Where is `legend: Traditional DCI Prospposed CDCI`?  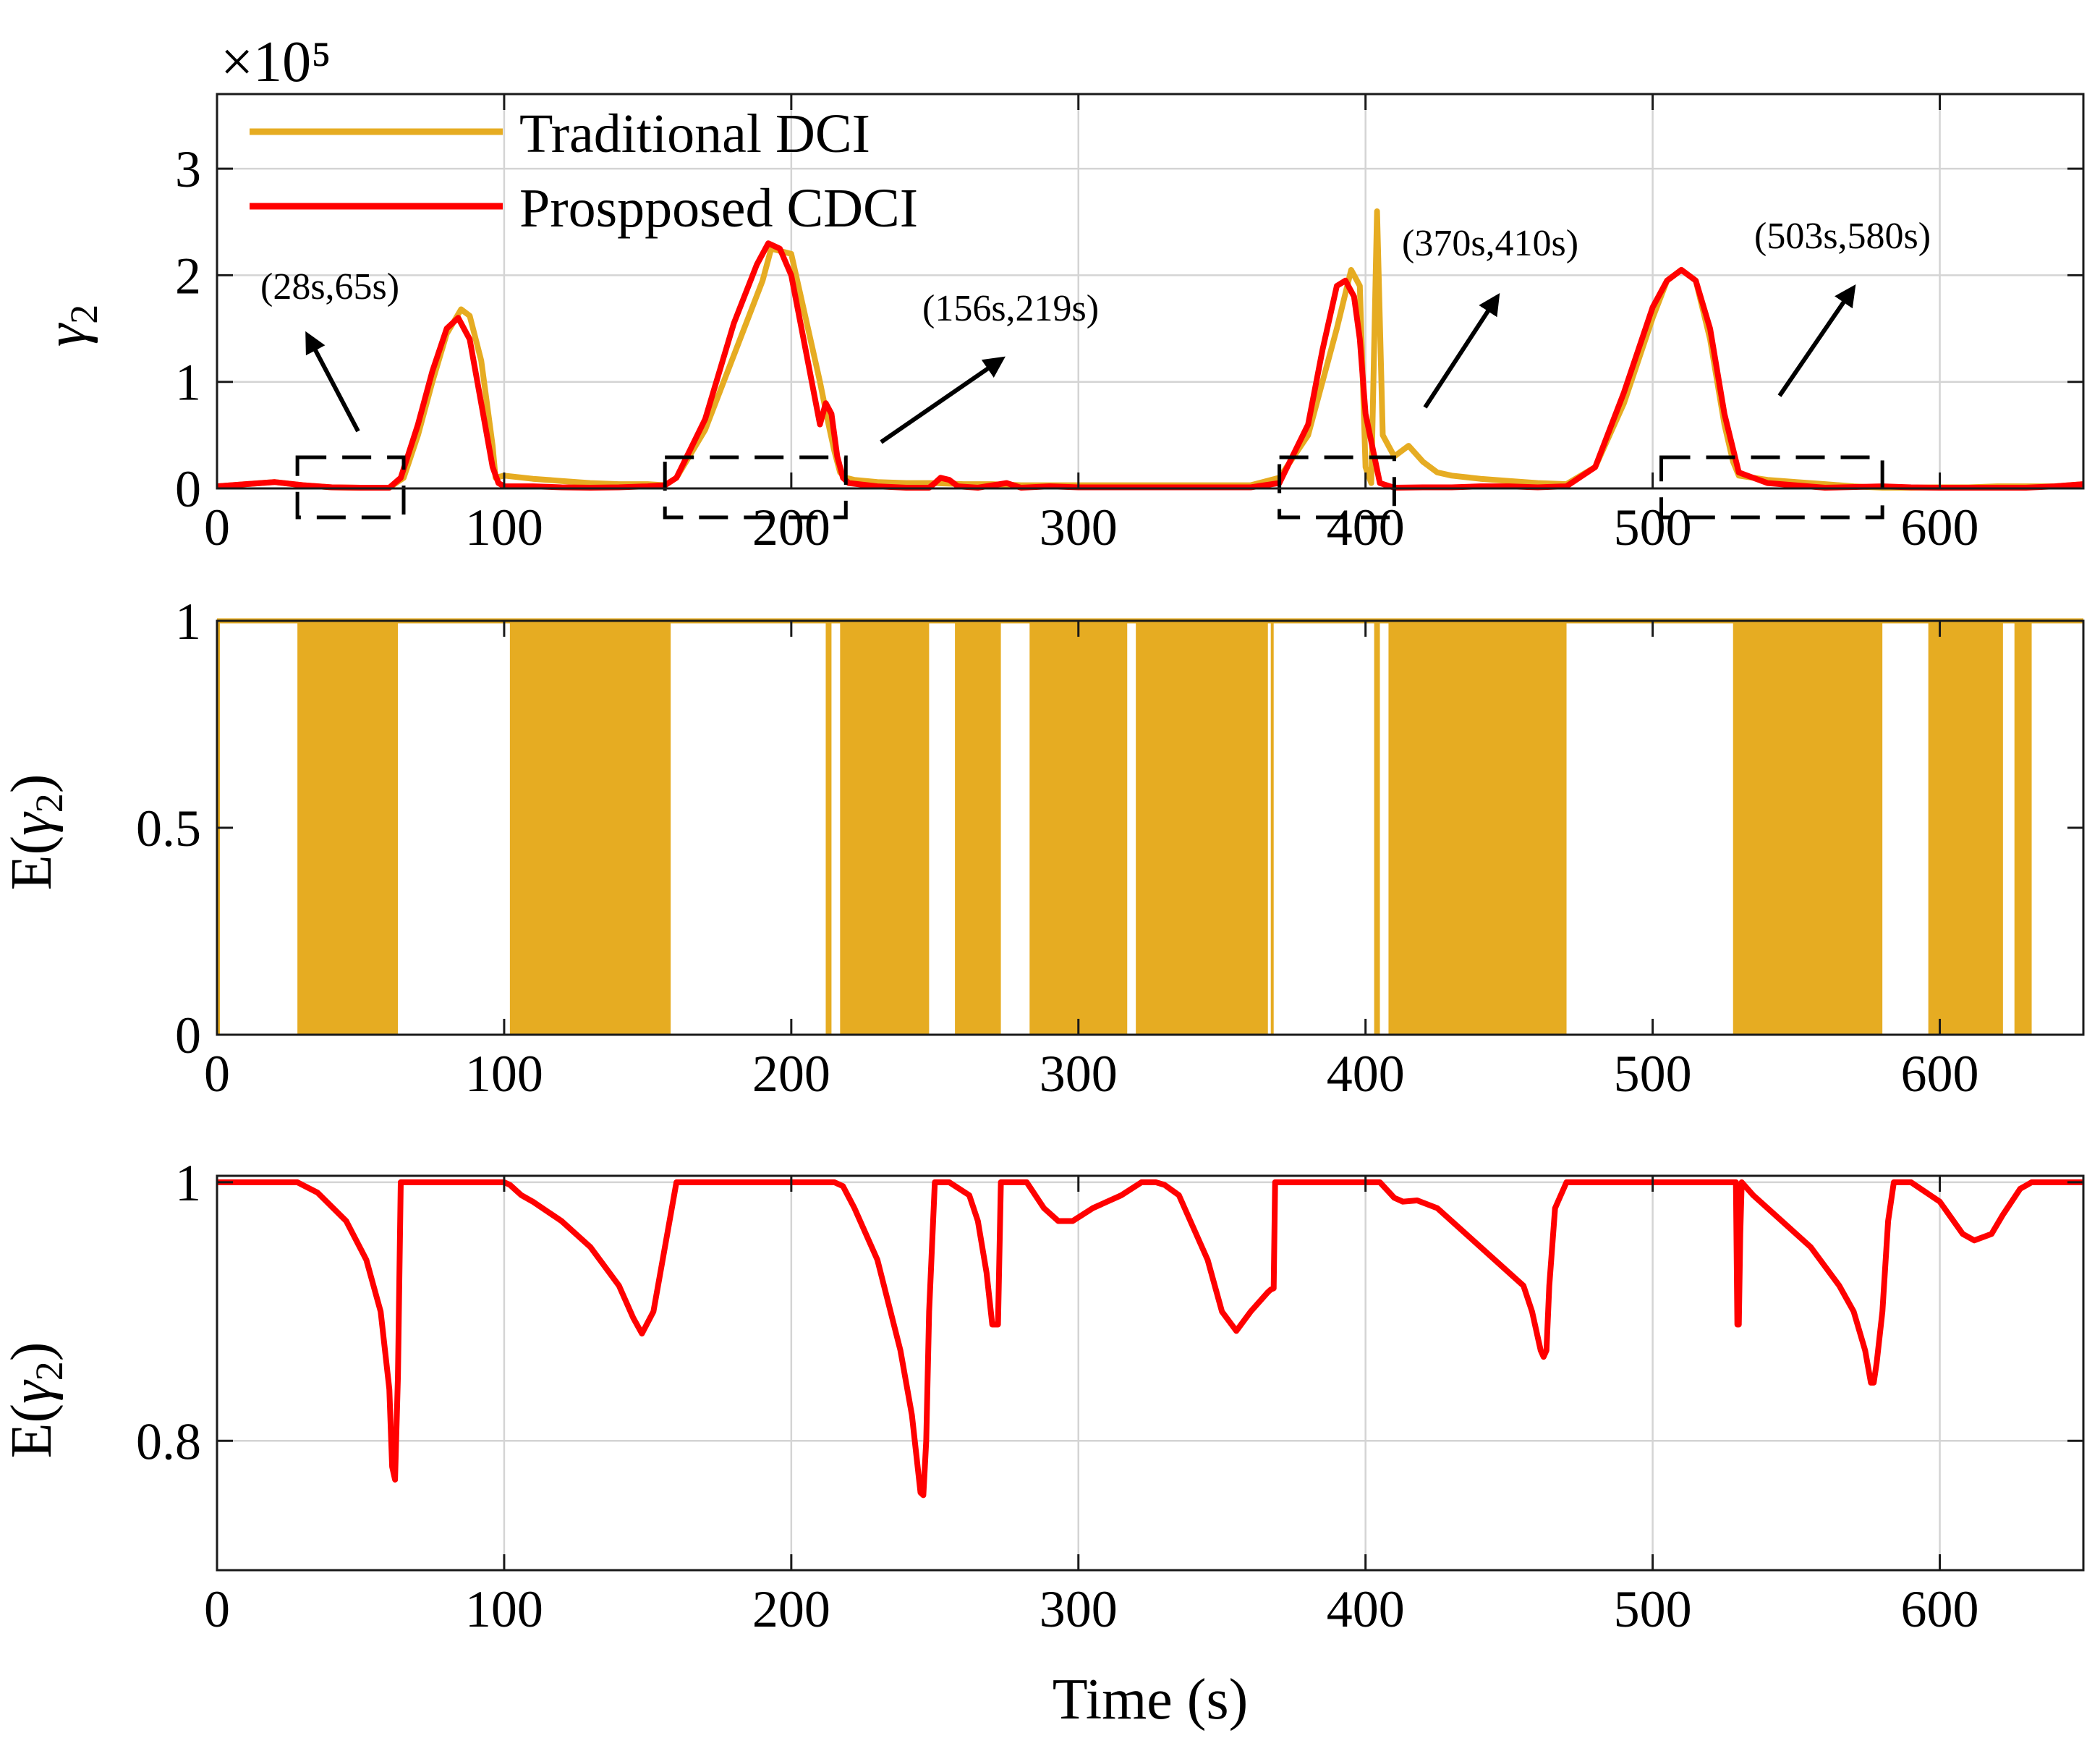 legend: Traditional DCI Prospposed CDCI is located at coordinates (584, 171).